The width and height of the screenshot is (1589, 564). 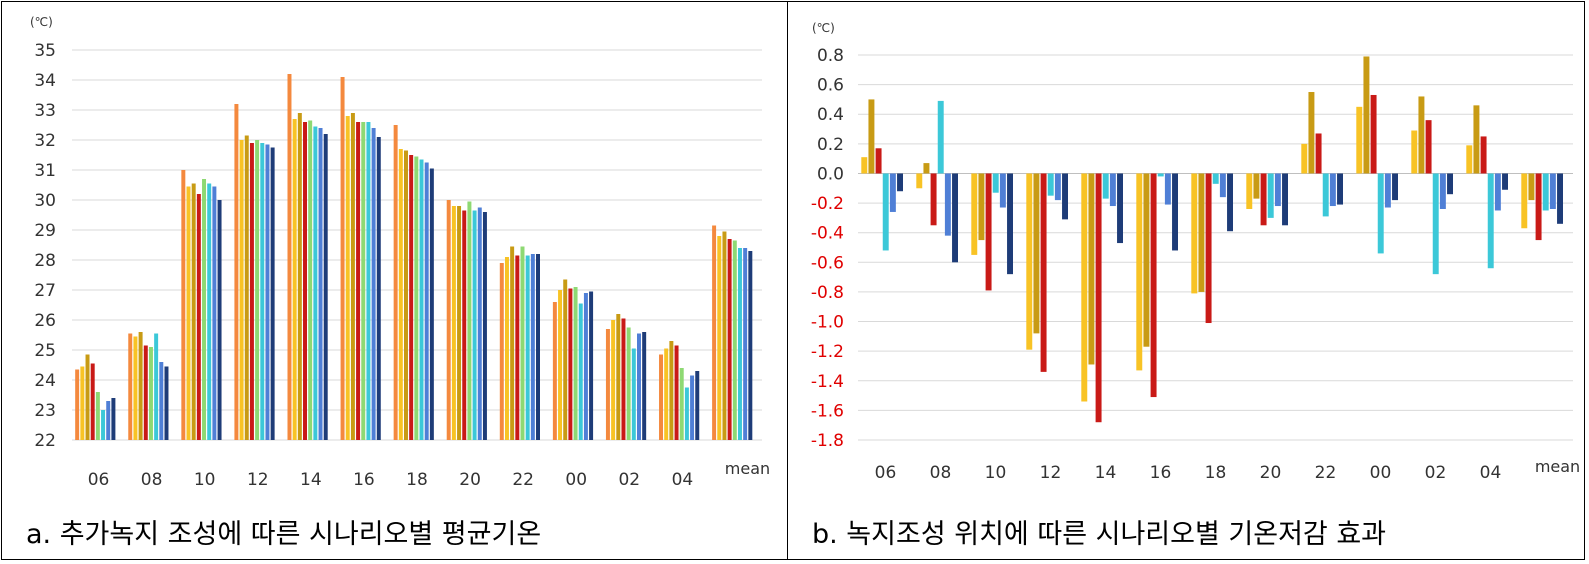 What do you see at coordinates (45, 441) in the screenshot?
I see `y-tick-label: 22` at bounding box center [45, 441].